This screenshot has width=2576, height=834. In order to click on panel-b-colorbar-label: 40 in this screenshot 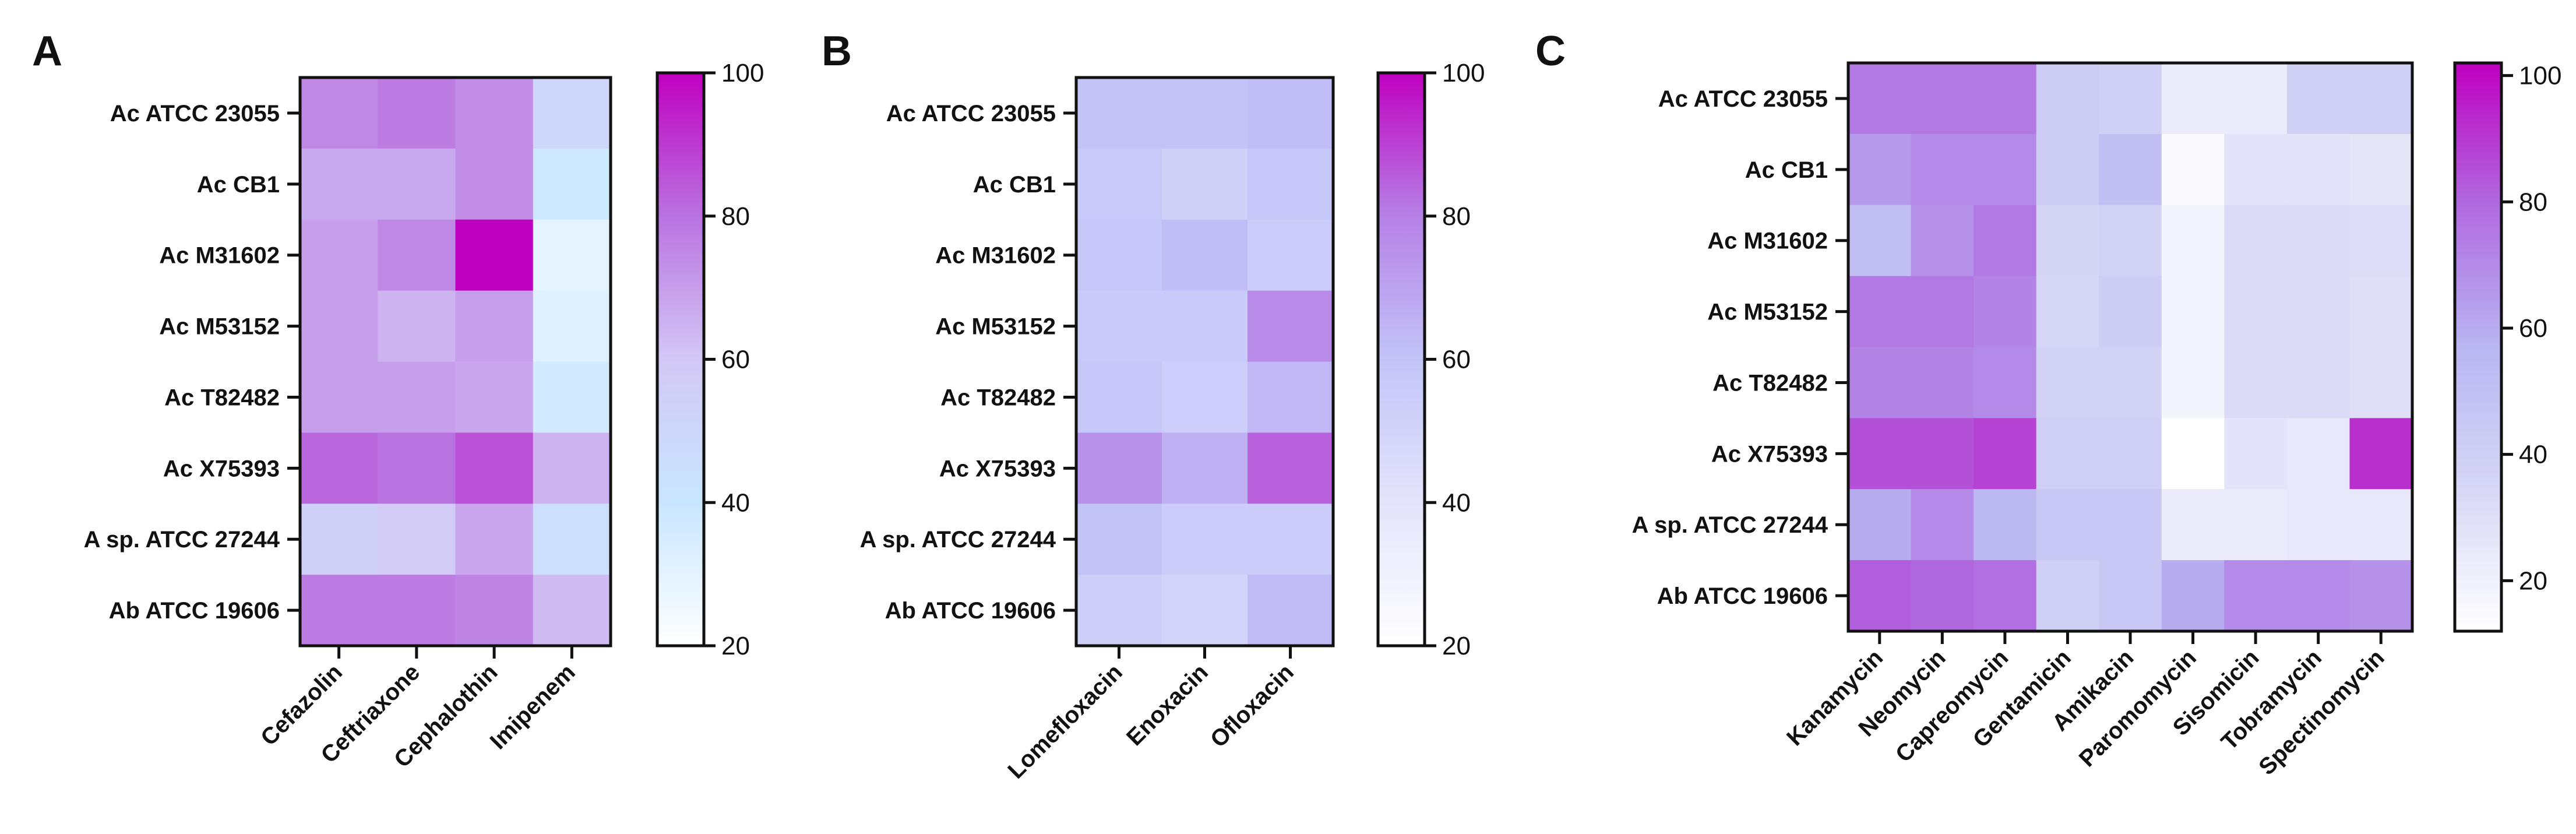, I will do `click(1456, 502)`.